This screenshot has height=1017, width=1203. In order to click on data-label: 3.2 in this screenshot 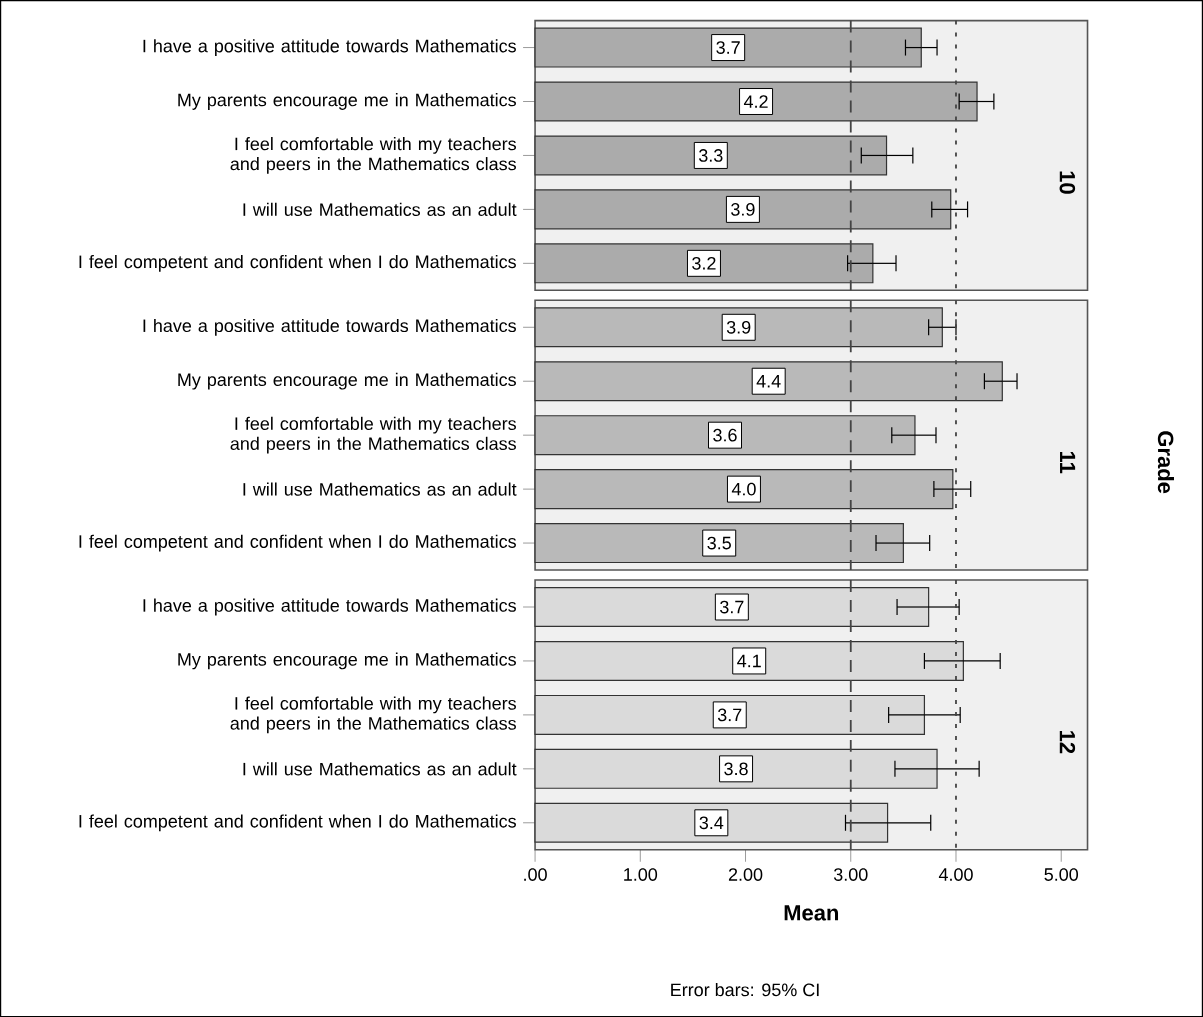, I will do `click(704, 263)`.